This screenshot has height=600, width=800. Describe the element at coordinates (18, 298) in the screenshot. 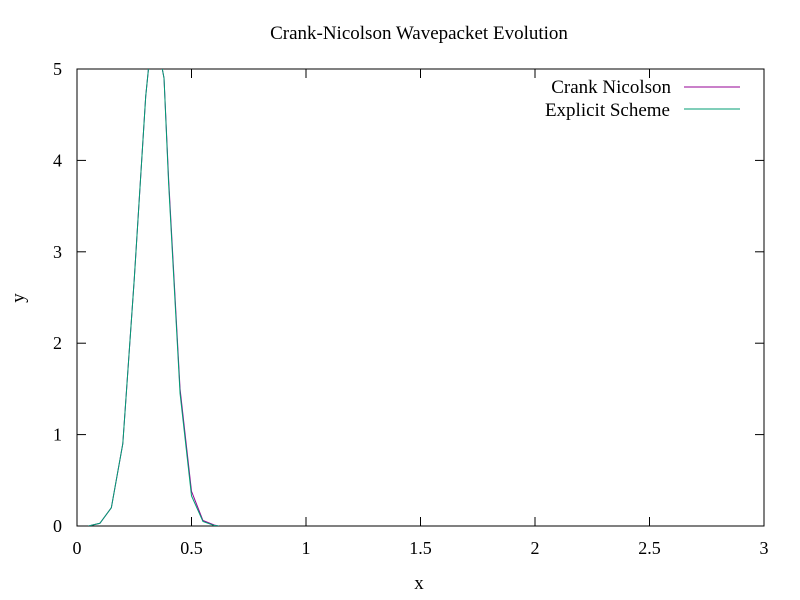

I see `y-axis-label: y` at that location.